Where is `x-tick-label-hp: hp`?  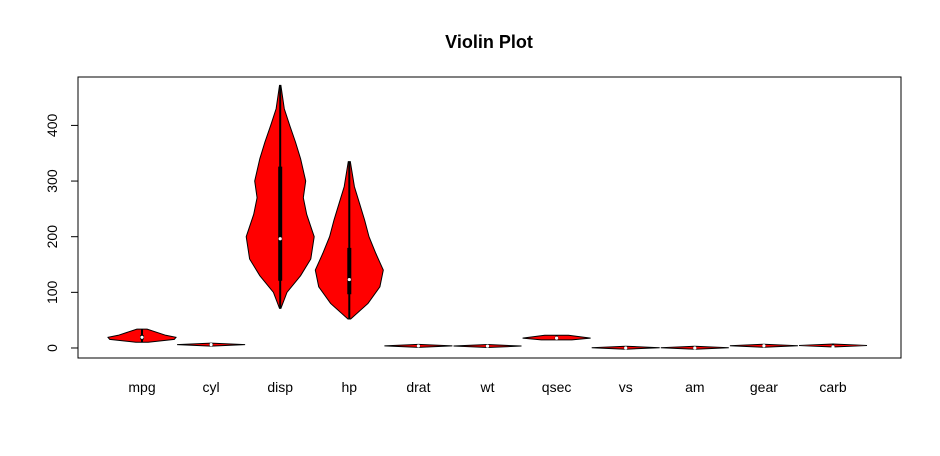 x-tick-label-hp: hp is located at coordinates (350, 387).